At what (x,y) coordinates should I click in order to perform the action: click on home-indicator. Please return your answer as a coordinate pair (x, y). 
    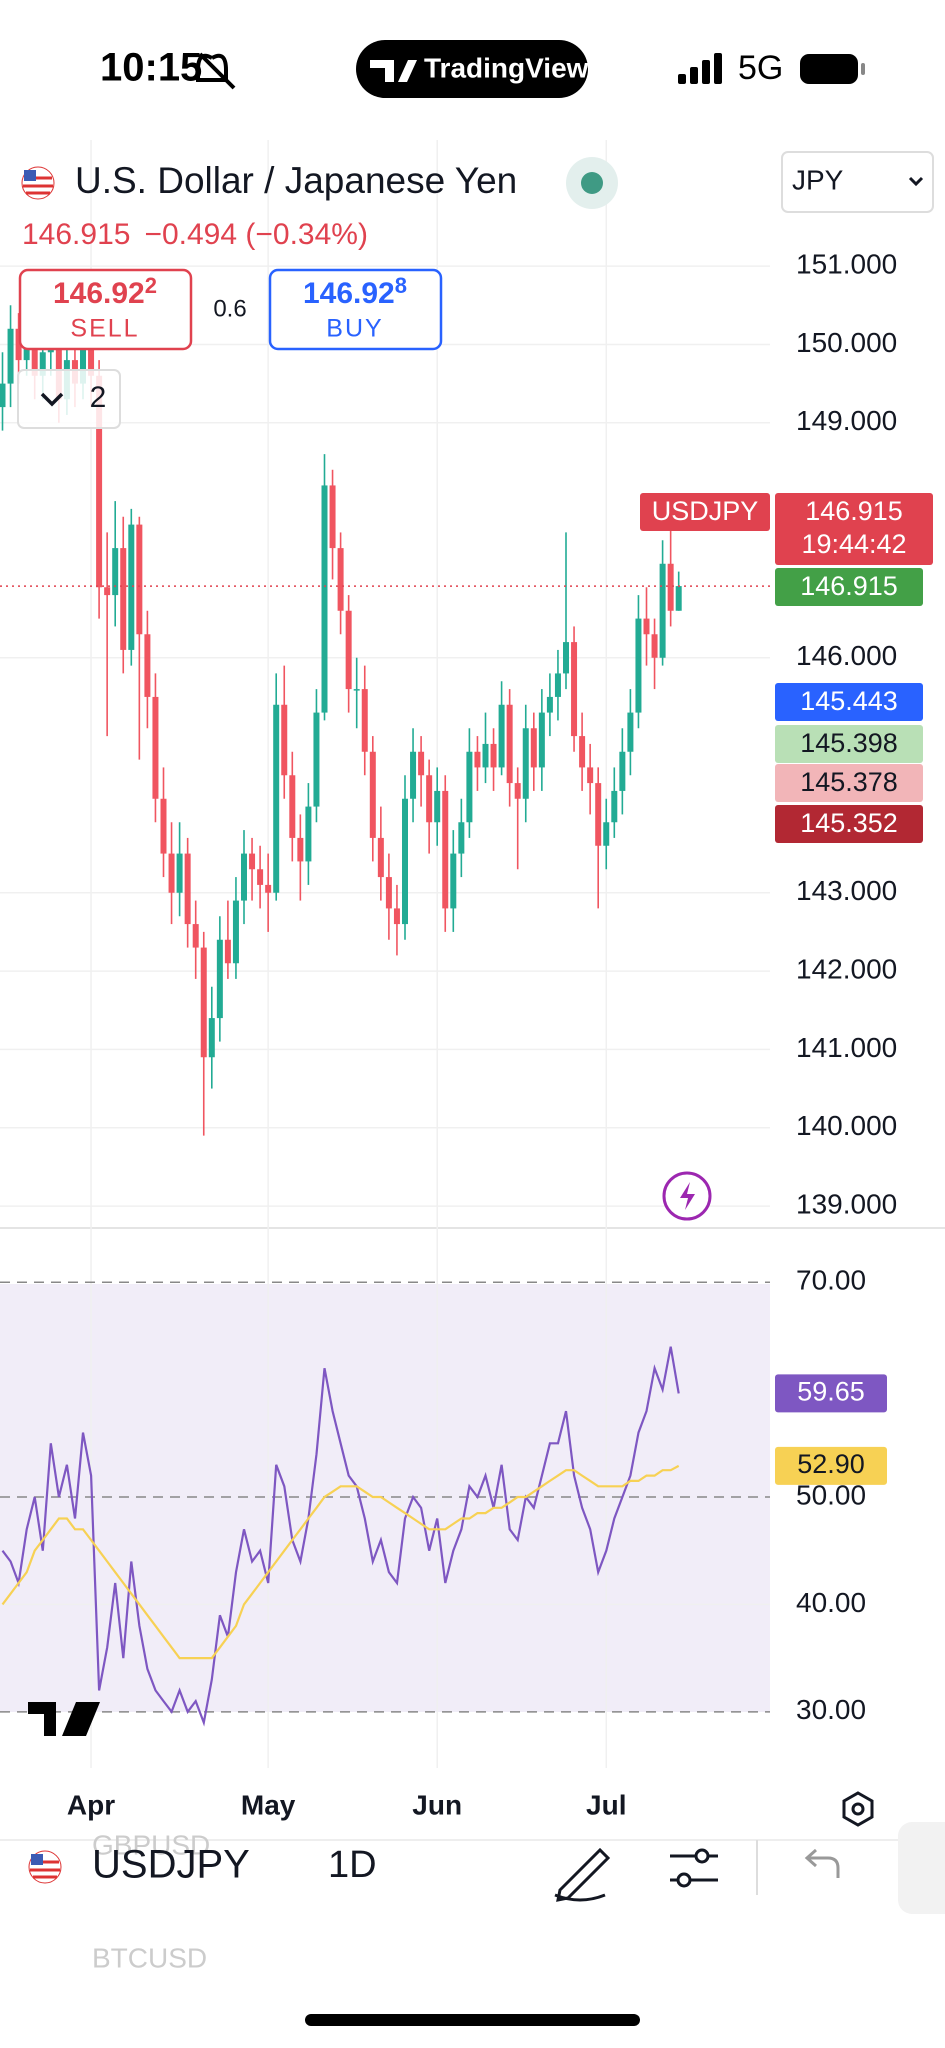
    Looking at the image, I should click on (472, 2020).